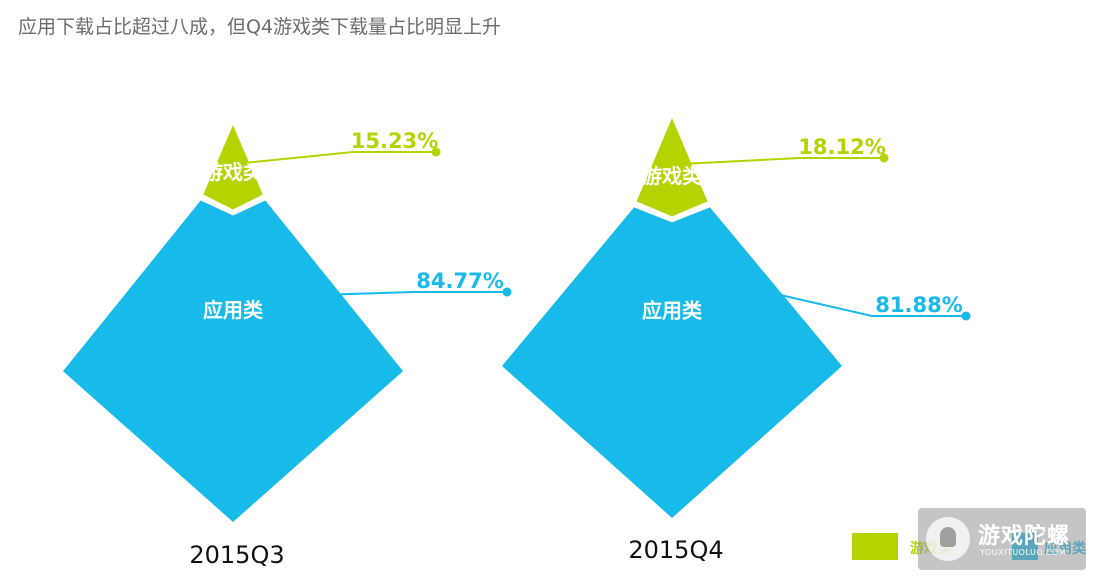  Describe the element at coordinates (1024, 536) in the screenshot. I see `watermark-name: 游戏陀螺` at that location.